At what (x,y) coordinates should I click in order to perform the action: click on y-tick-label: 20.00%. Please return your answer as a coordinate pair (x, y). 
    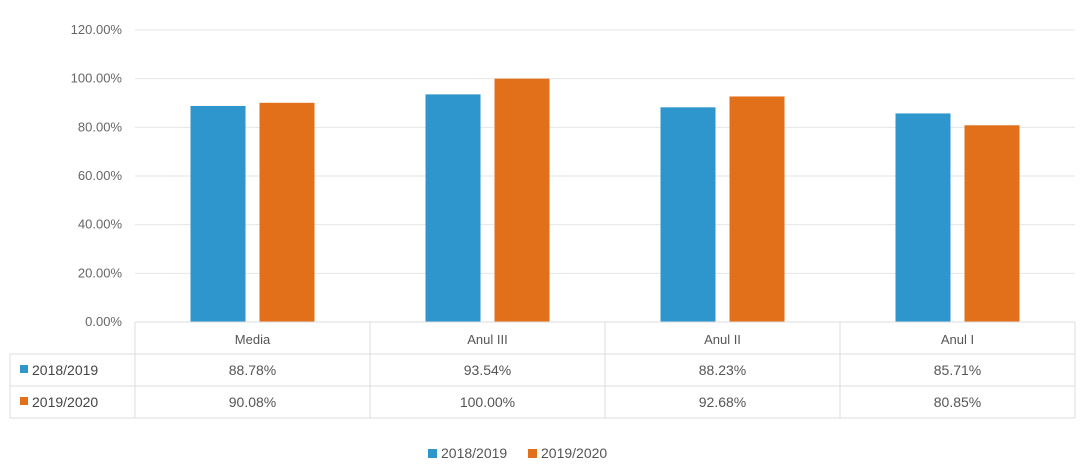
    Looking at the image, I should click on (100, 272).